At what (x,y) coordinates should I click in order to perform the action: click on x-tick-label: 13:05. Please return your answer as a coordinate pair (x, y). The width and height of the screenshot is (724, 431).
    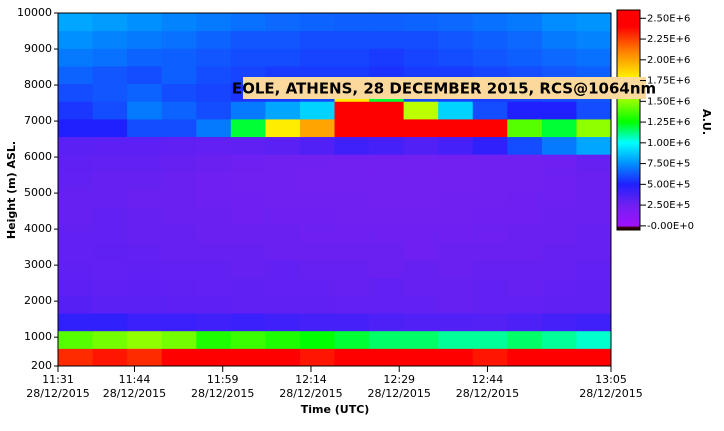
    Looking at the image, I should click on (611, 379).